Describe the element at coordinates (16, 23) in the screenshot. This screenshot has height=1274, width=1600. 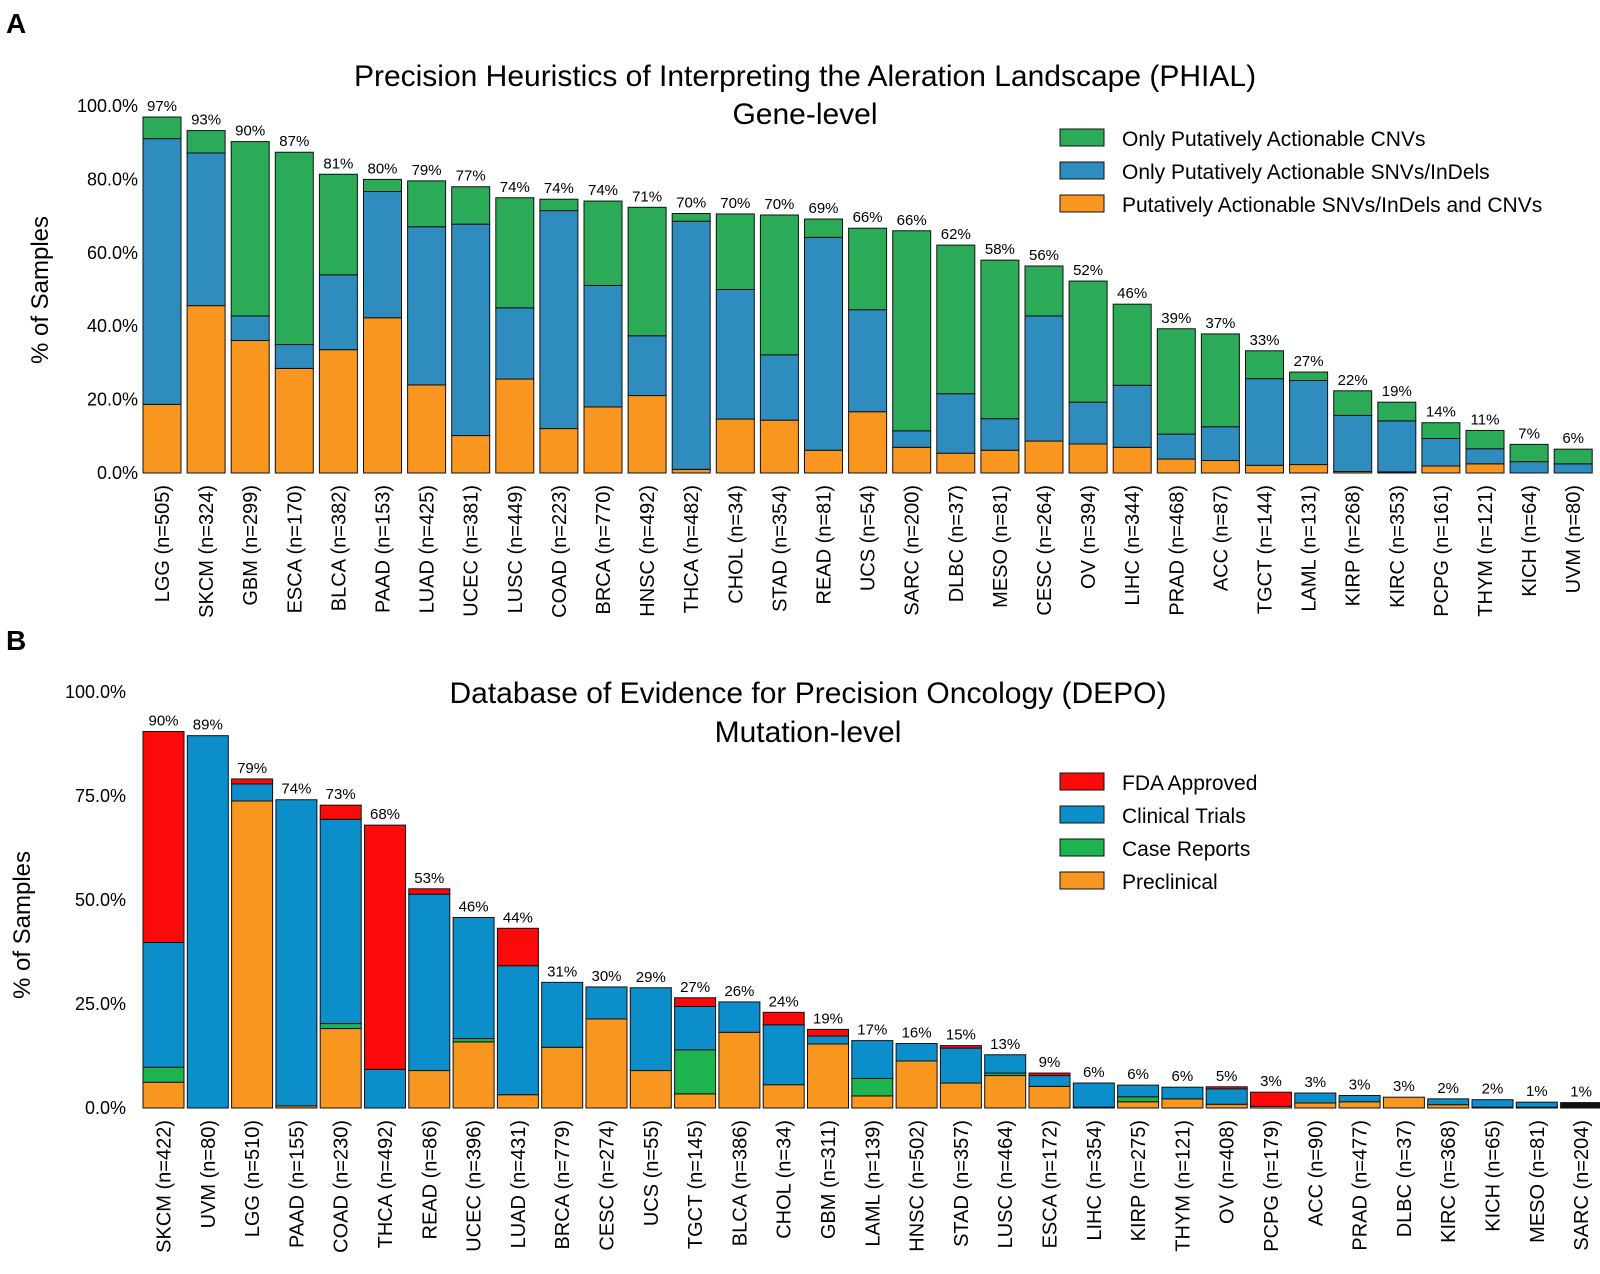
I see `panel-a-label: A` at that location.